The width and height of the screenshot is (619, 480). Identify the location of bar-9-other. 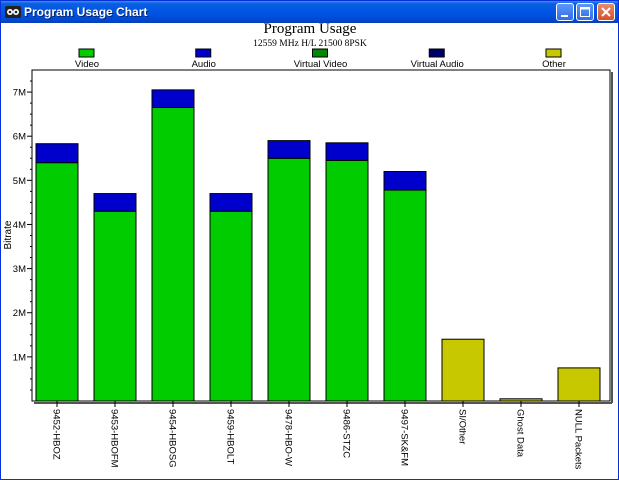
(579, 384).